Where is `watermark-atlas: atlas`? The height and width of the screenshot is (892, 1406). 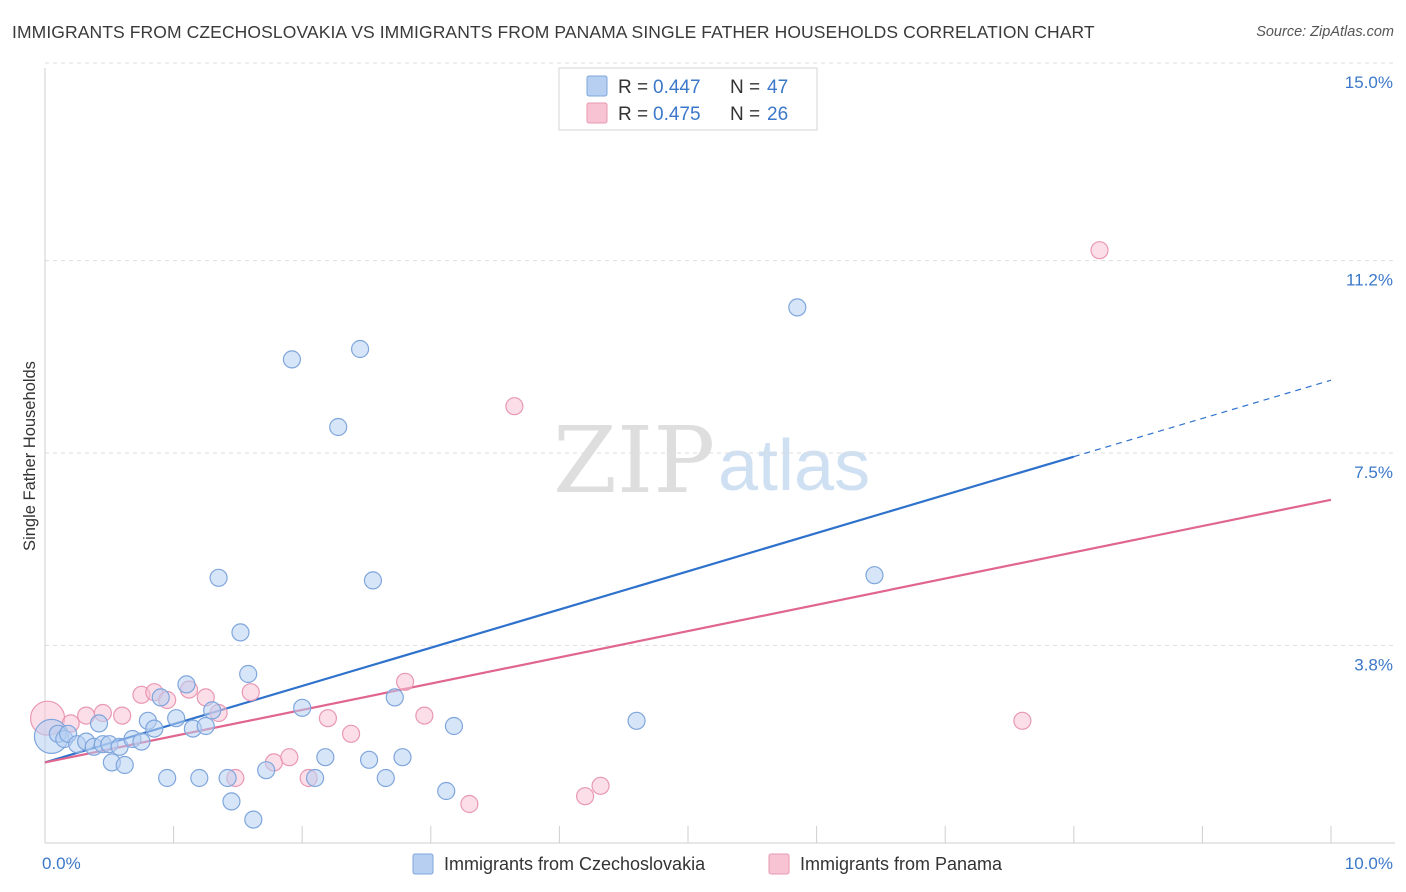 watermark-atlas: atlas is located at coordinates (794, 466).